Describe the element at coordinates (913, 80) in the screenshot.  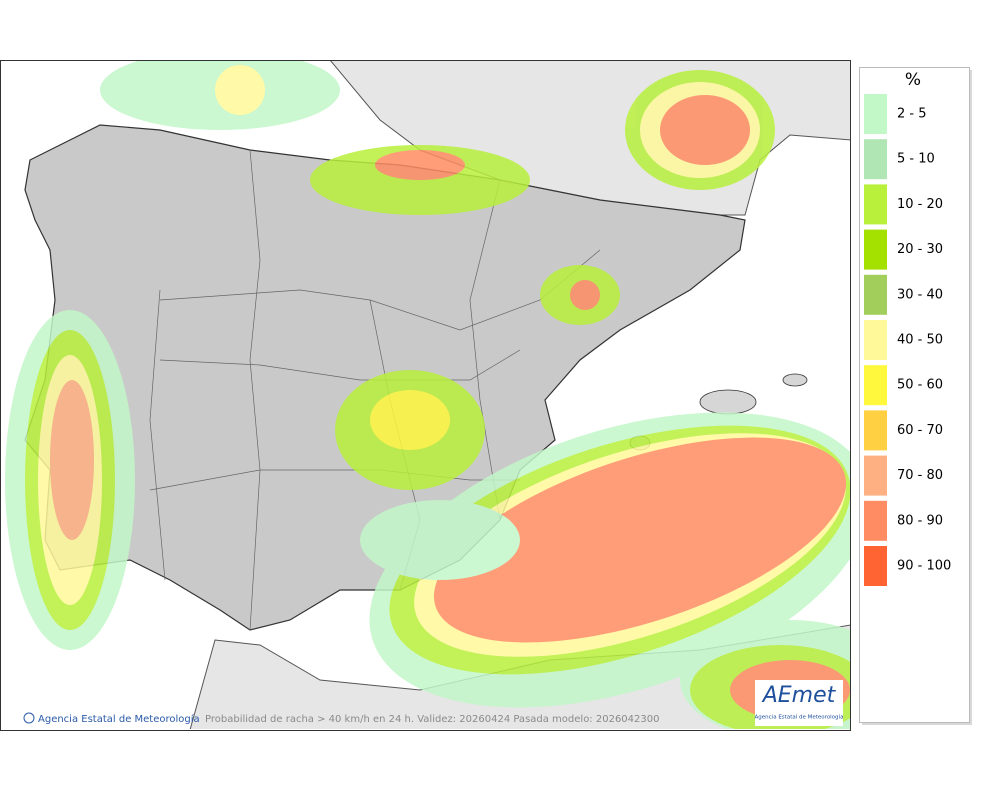
I see `legend-title: %` at that location.